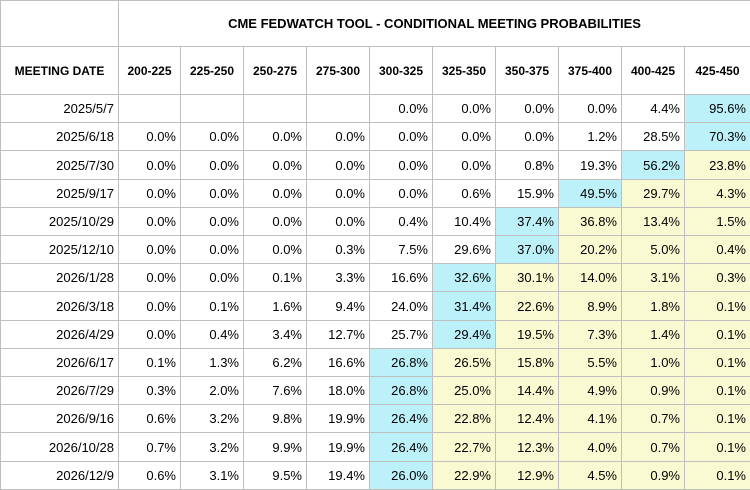 This screenshot has width=750, height=490. I want to click on probability-cell: 7.6%, so click(275, 391).